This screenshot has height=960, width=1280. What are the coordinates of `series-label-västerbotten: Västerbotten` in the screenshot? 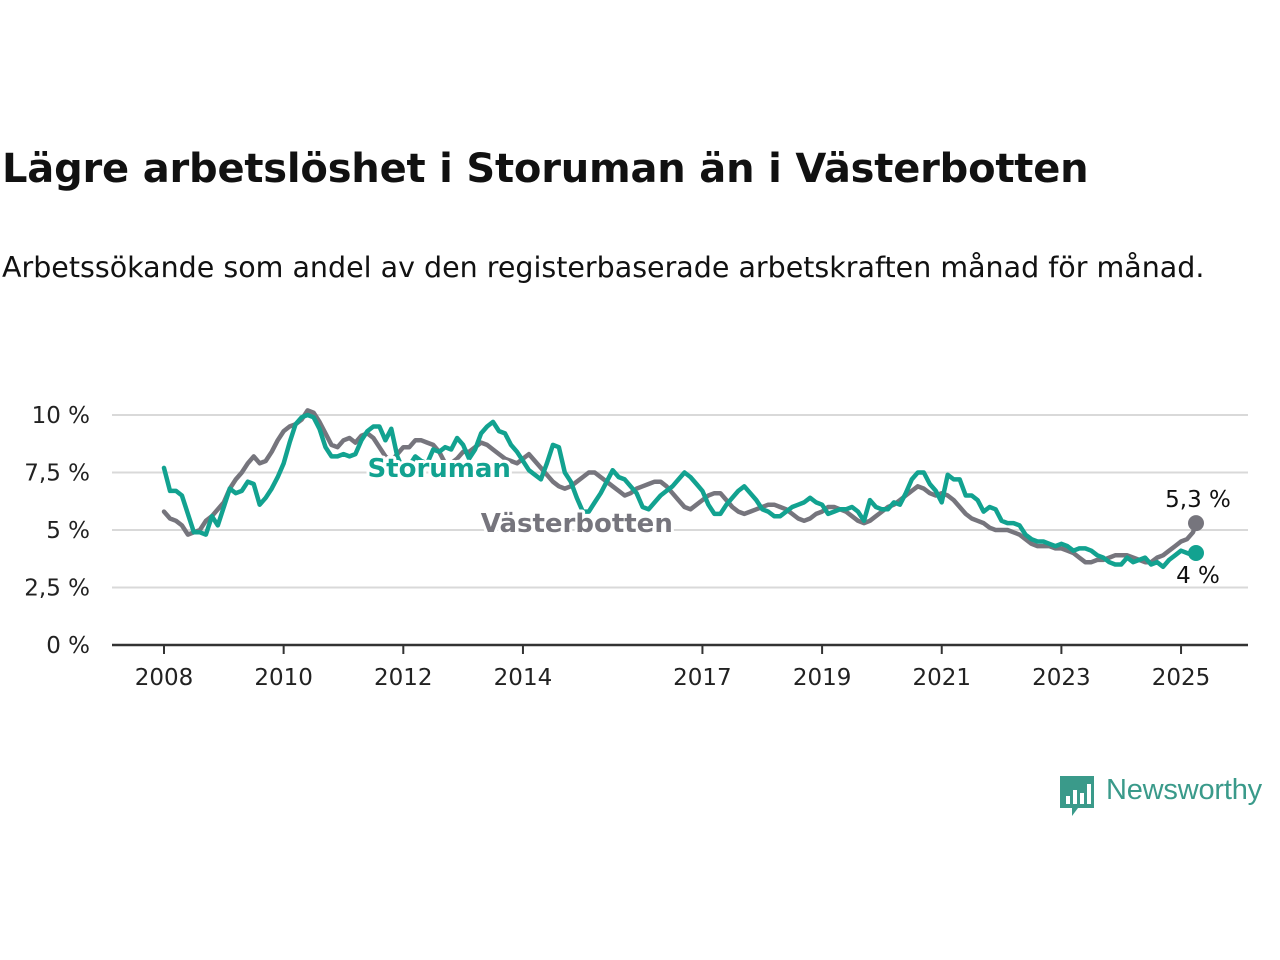 It's located at (577, 524).